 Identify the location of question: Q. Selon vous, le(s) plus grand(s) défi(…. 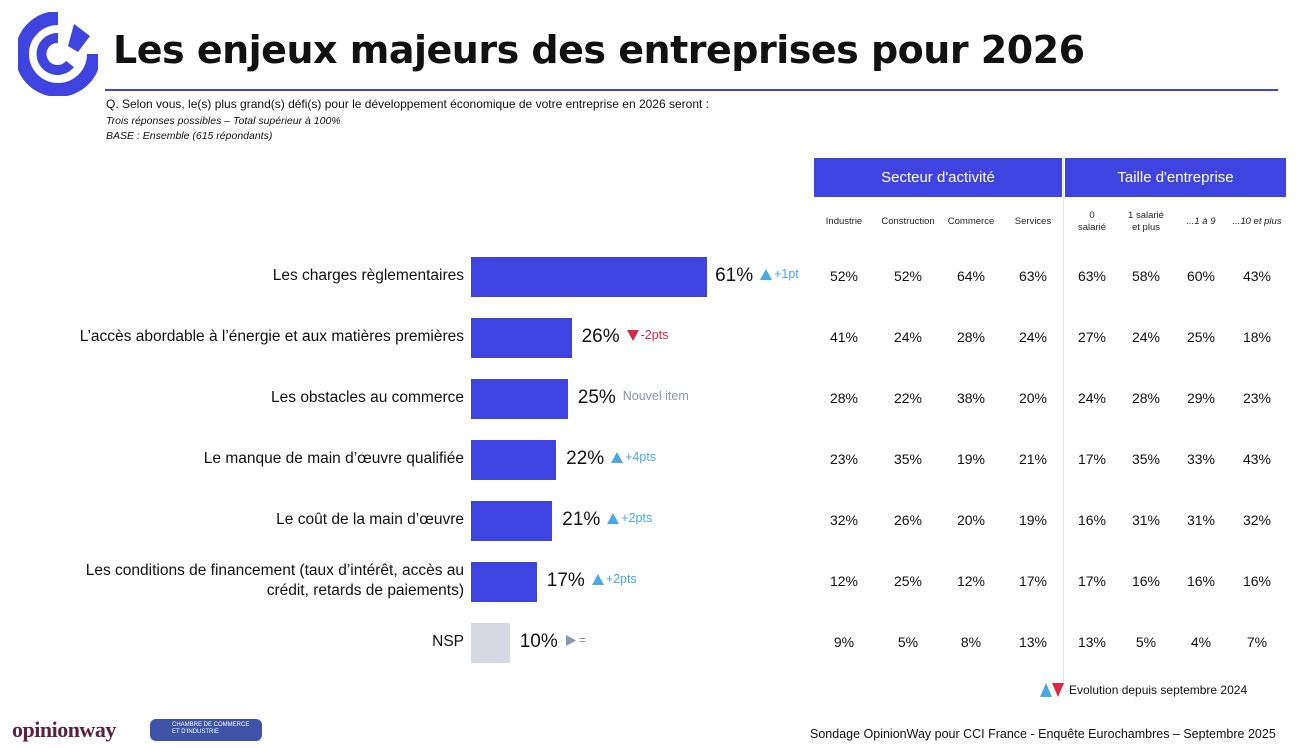
(407, 104).